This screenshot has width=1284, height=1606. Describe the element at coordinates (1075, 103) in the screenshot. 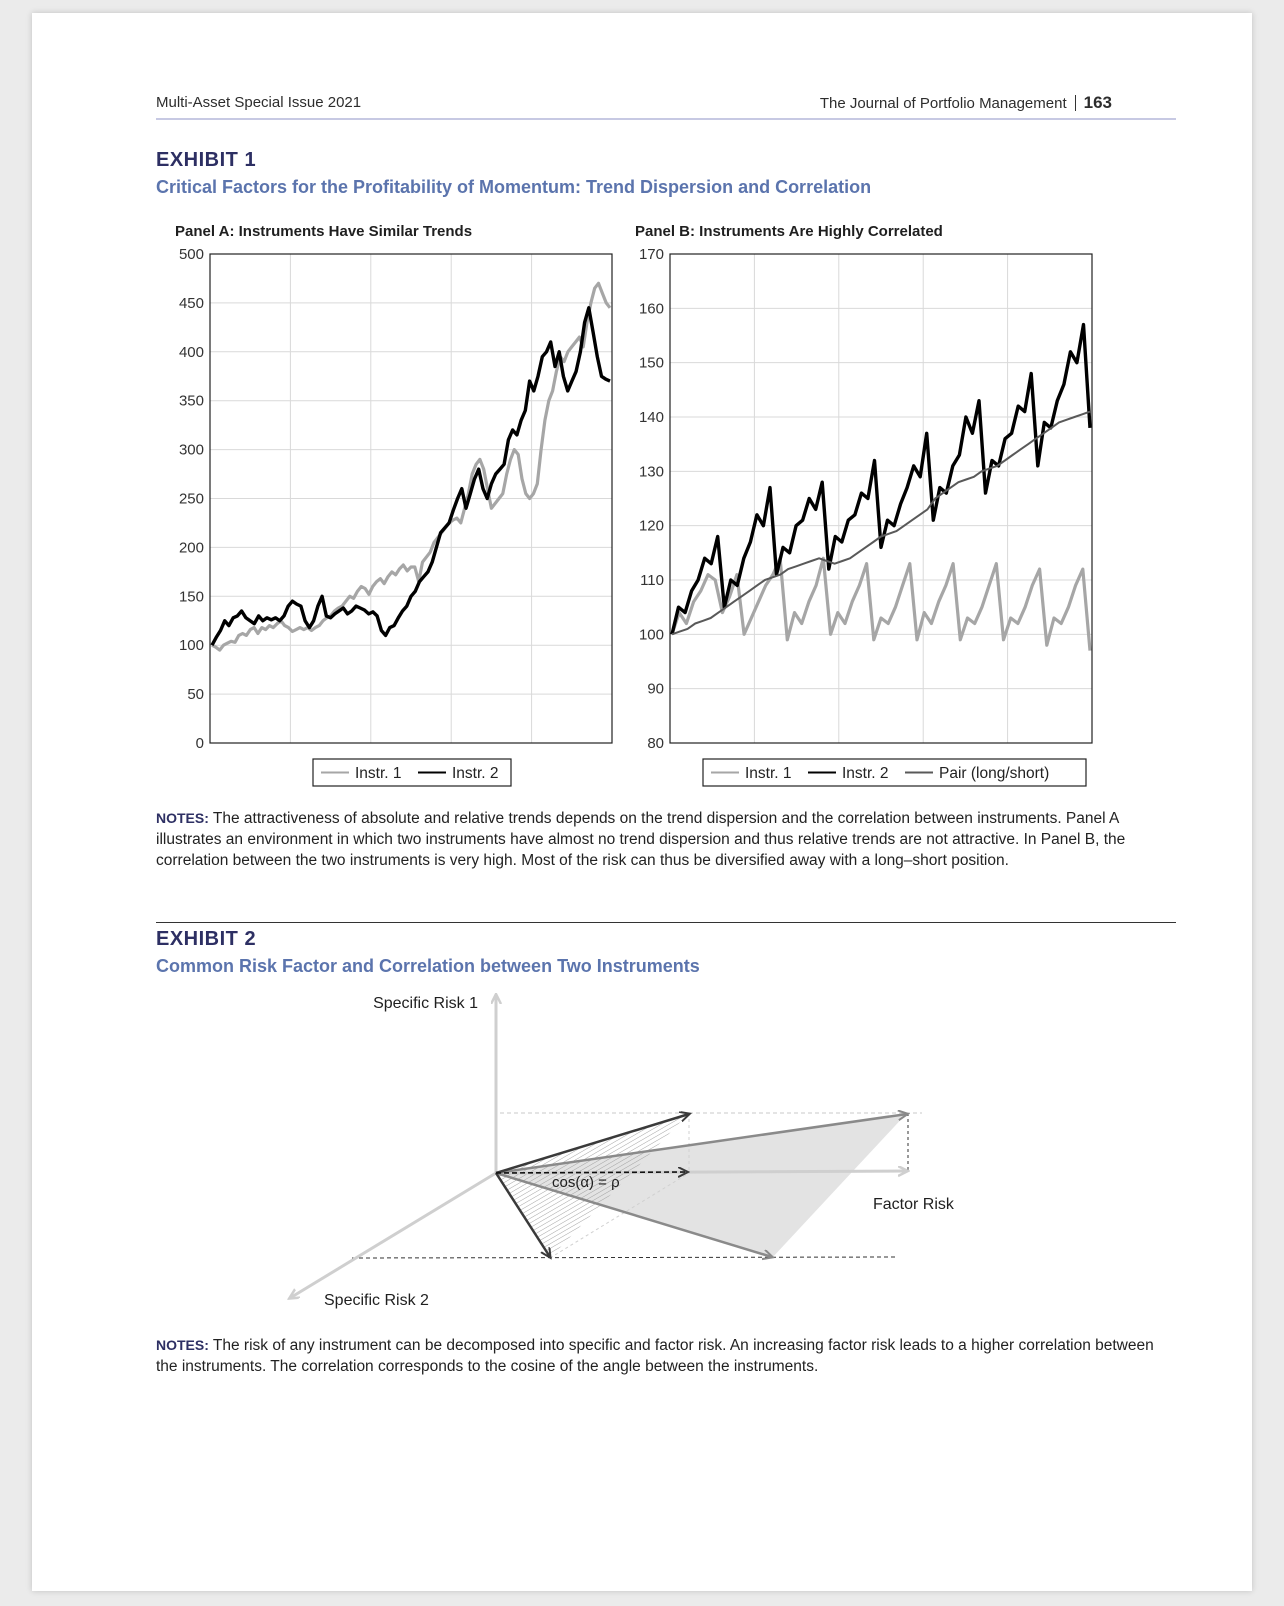

I see `header-separator` at that location.